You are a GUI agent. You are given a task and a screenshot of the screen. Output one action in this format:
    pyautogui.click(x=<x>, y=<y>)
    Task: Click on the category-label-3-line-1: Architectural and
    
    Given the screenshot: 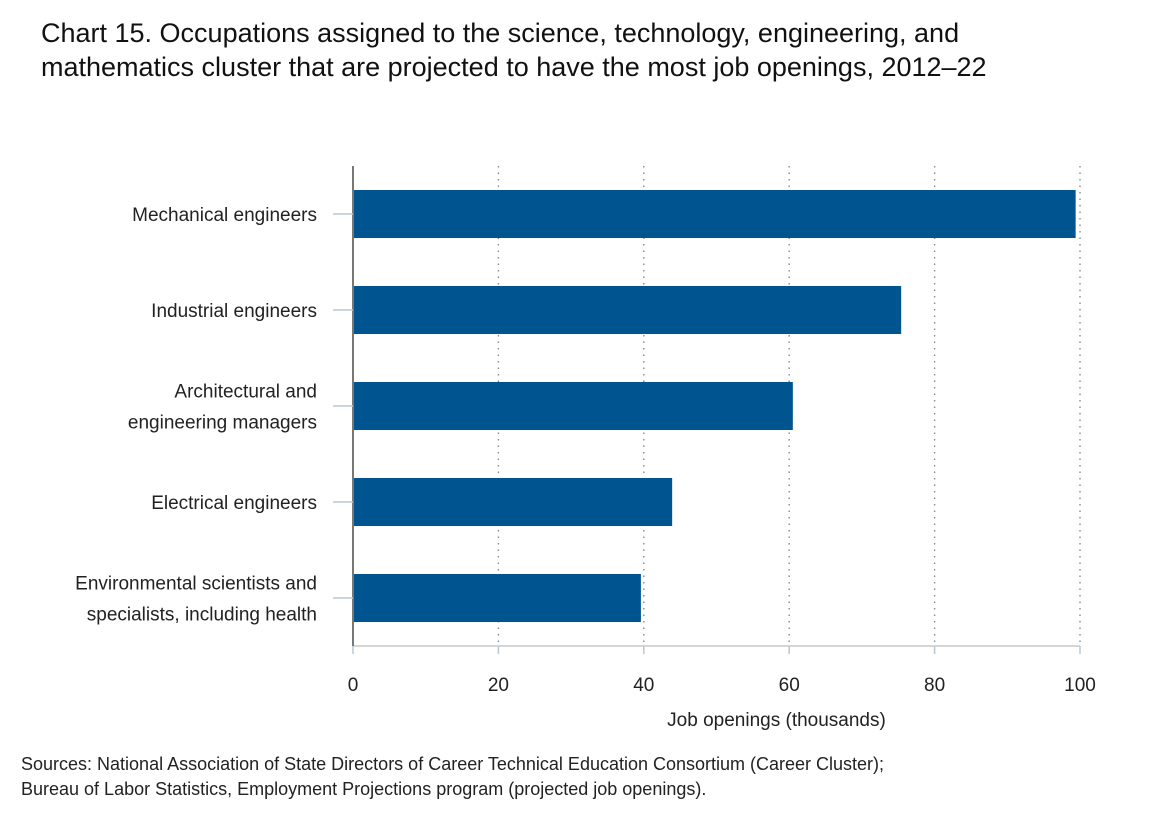 What is the action you would take?
    pyautogui.click(x=245, y=392)
    